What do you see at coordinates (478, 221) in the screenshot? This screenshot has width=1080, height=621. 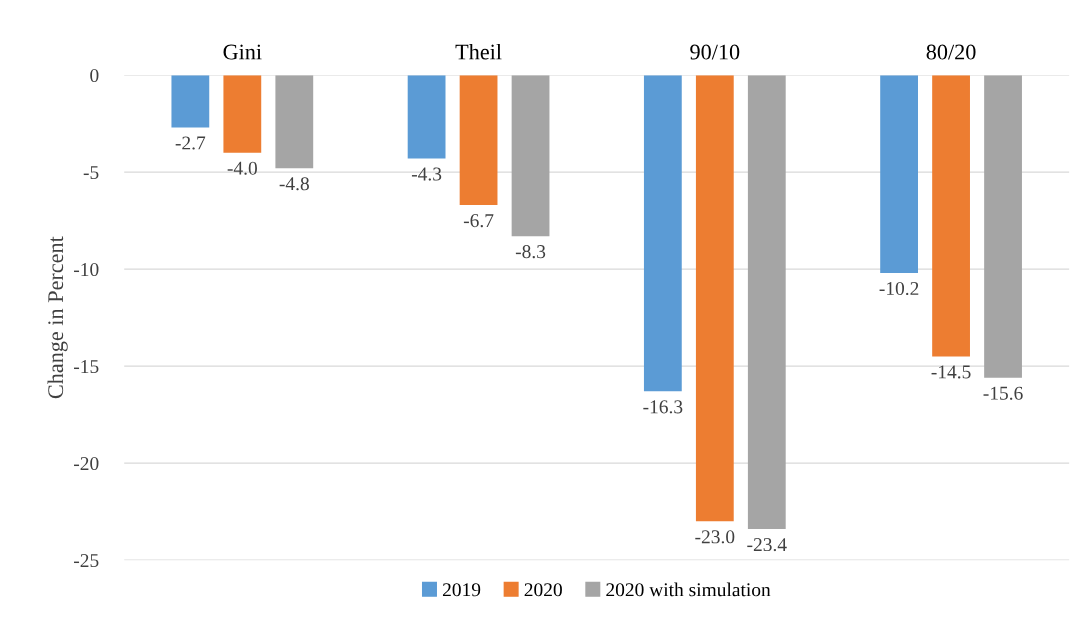 I see `data-label: -6.7` at bounding box center [478, 221].